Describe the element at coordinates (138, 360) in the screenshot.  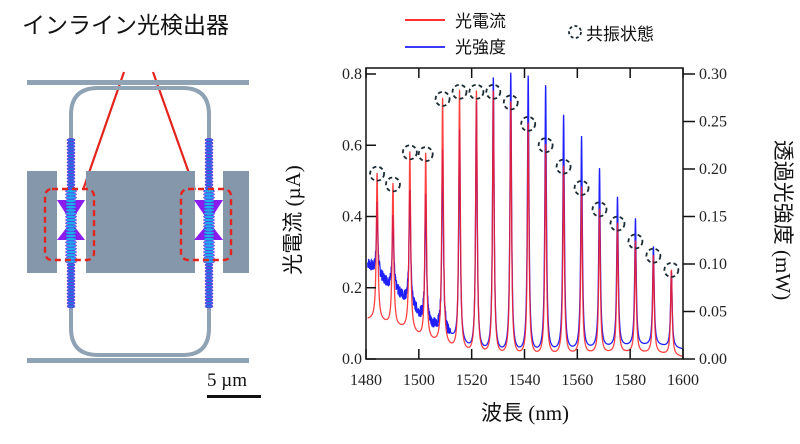
I see `bus-waveguide-bottom` at that location.